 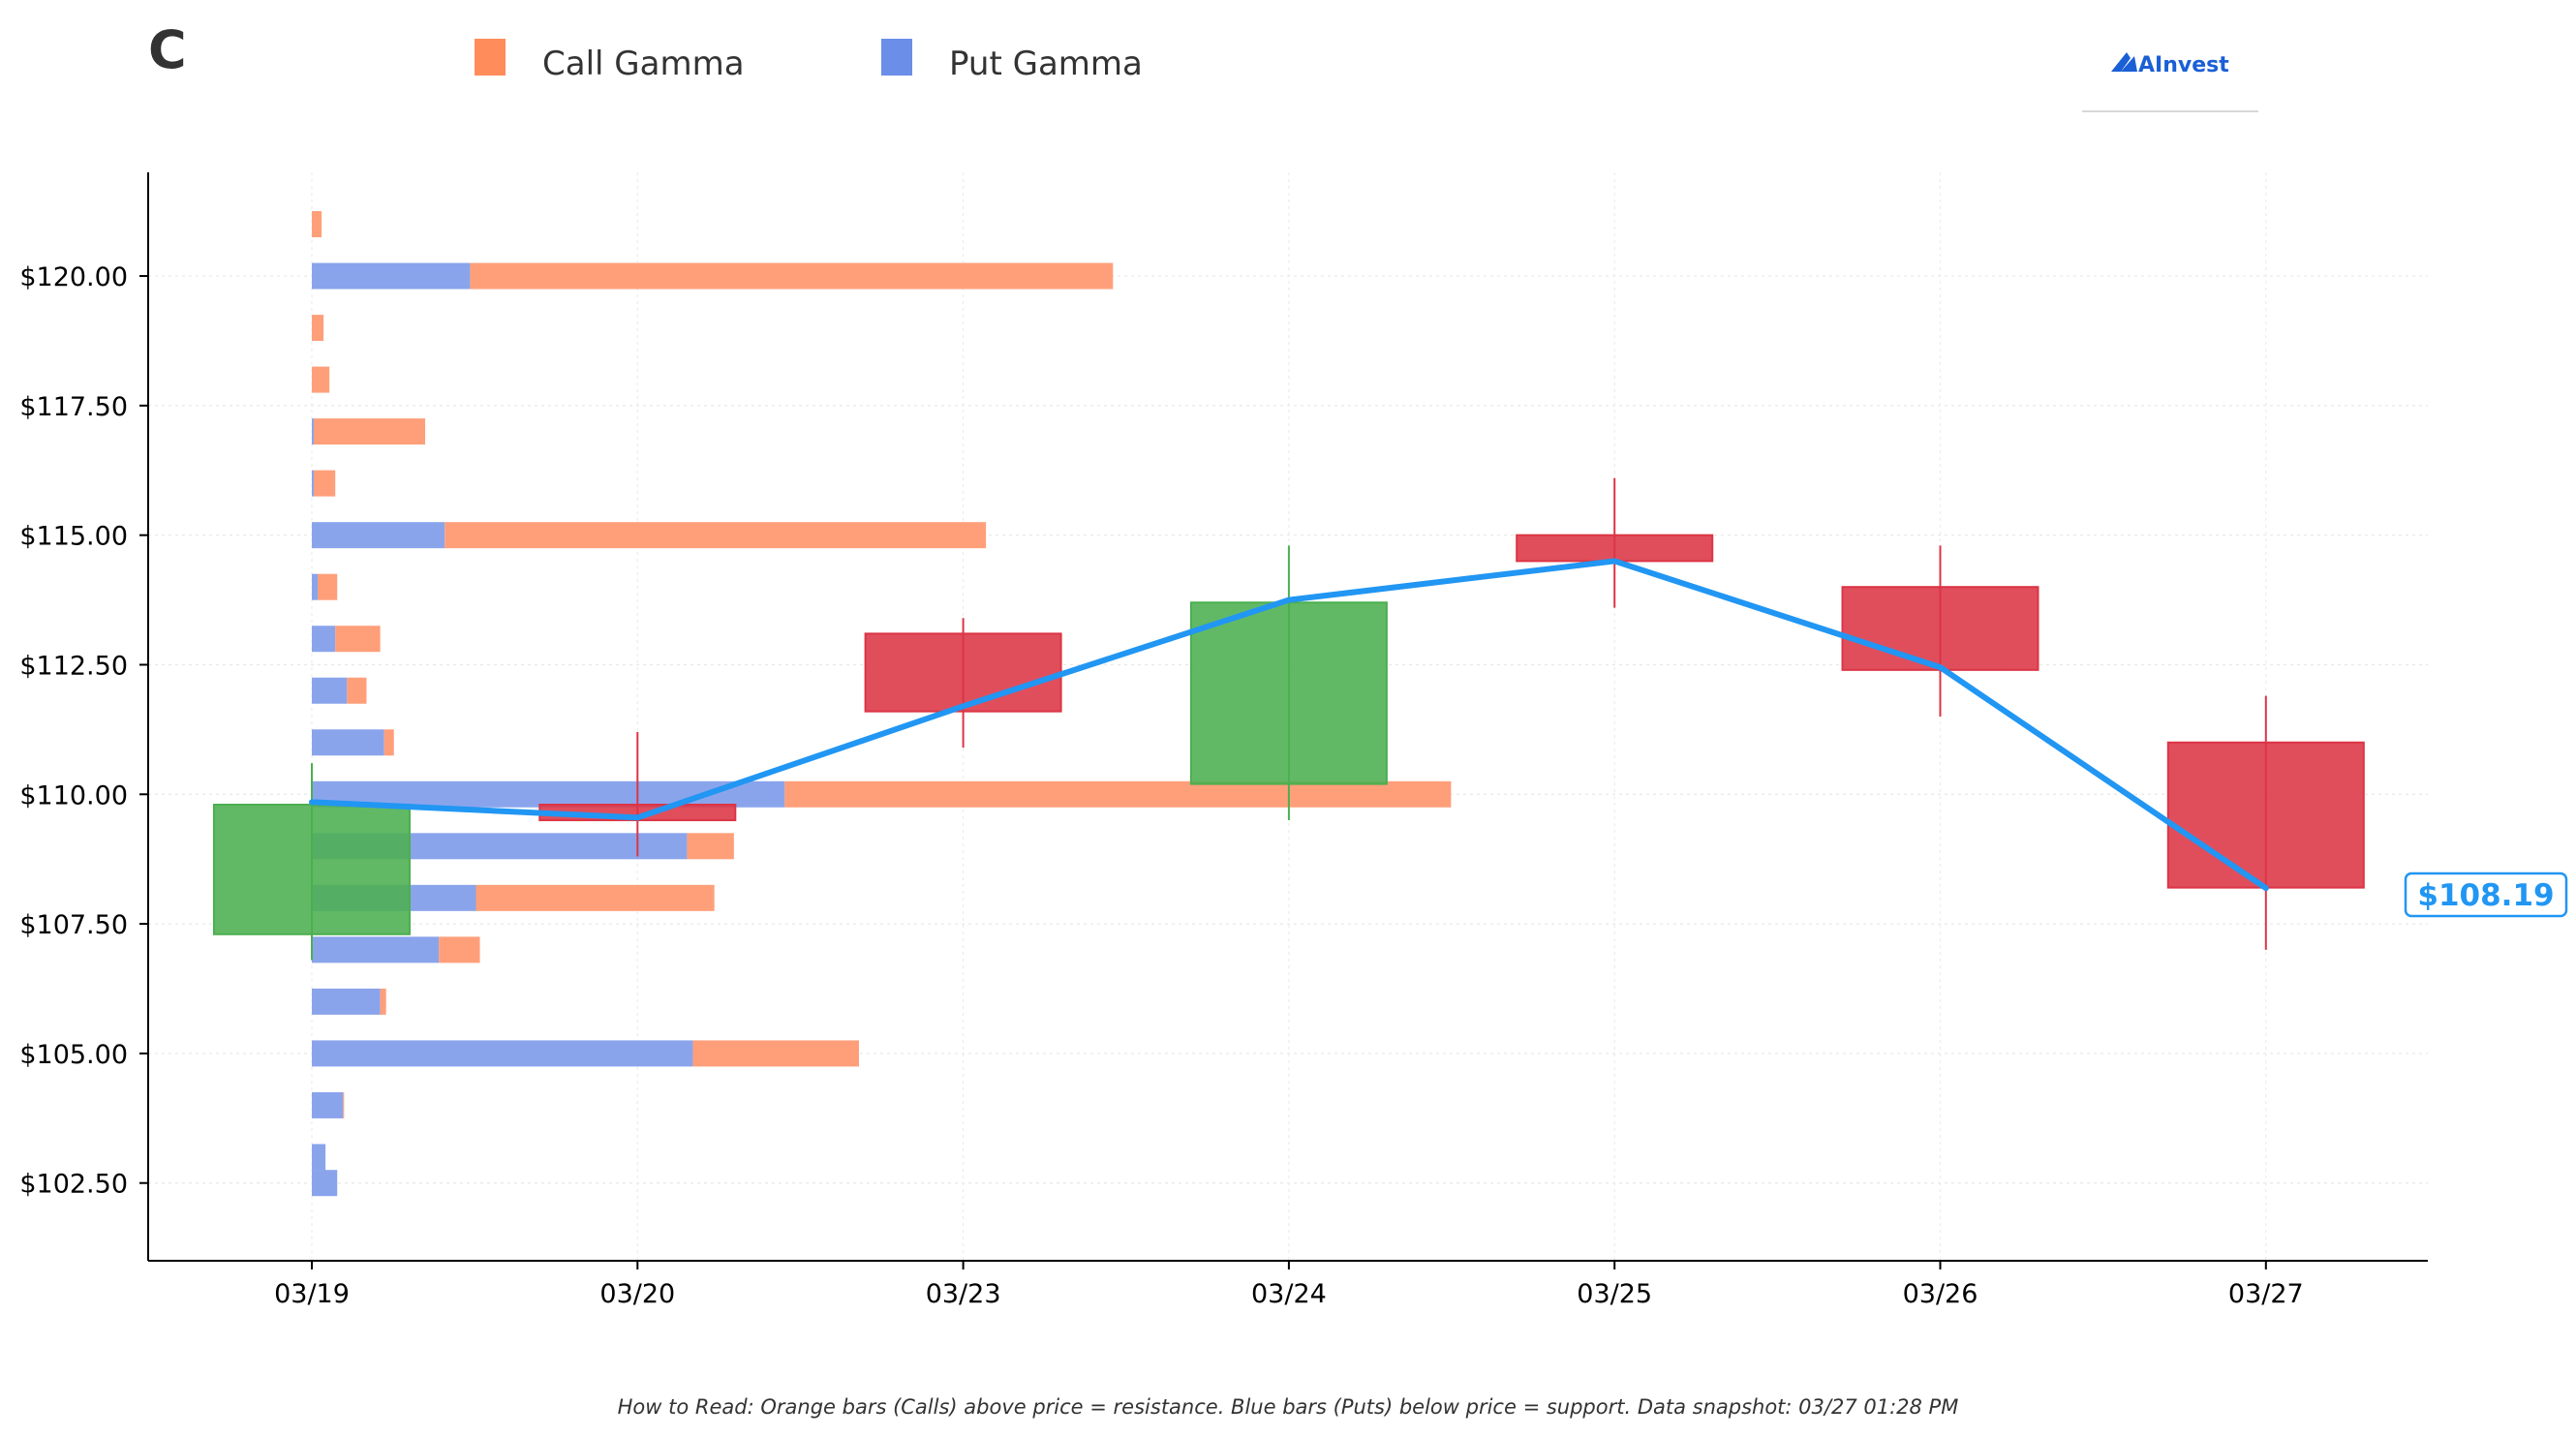 I want to click on y-tick-label: $115.00, so click(x=73, y=537).